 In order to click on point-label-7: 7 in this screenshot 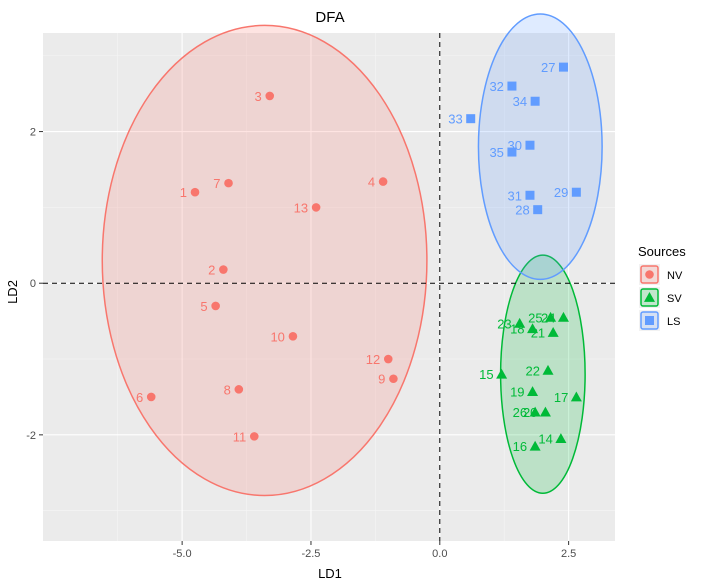, I will do `click(216, 183)`.